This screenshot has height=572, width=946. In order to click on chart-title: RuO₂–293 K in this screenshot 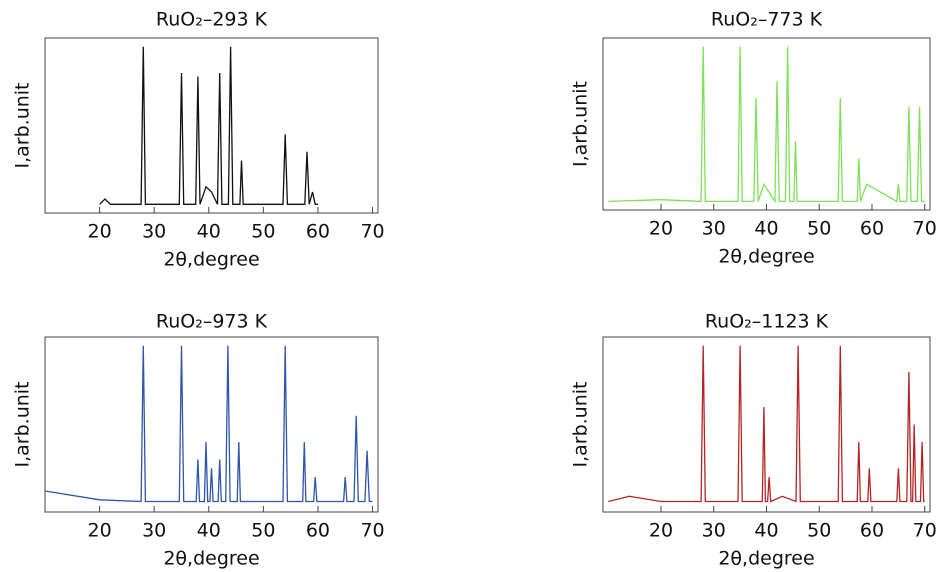, I will do `click(212, 20)`.